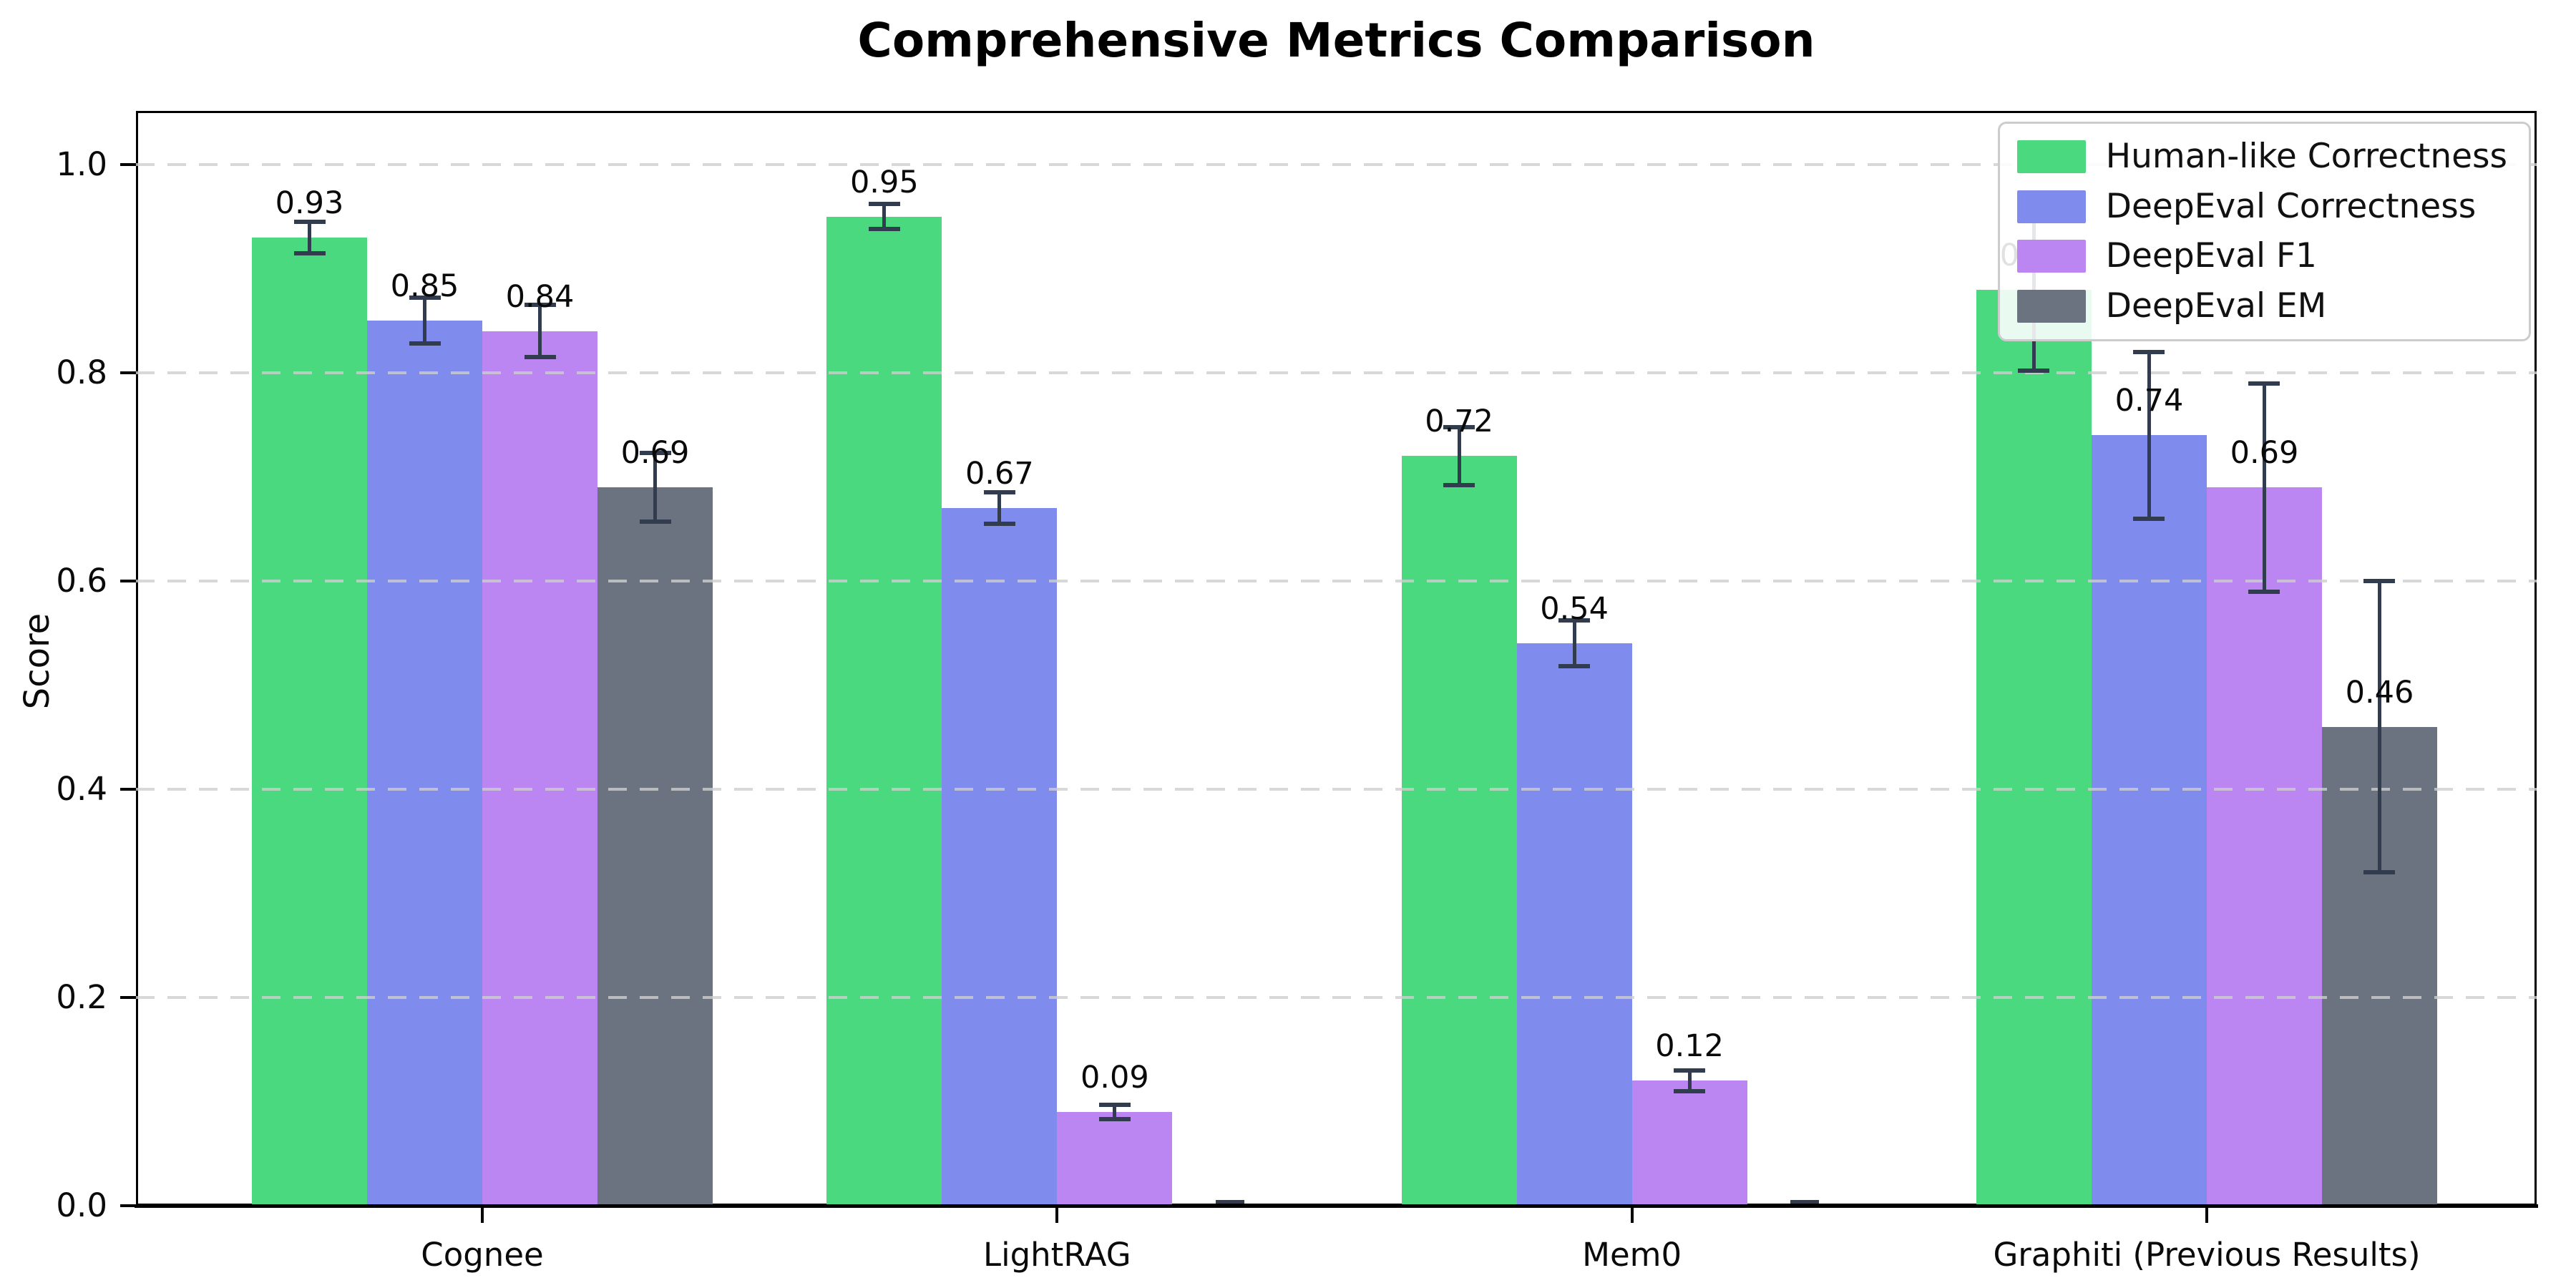 This screenshot has height=1288, width=2576. What do you see at coordinates (1336, 1206) in the screenshot?
I see `x-axis-line` at bounding box center [1336, 1206].